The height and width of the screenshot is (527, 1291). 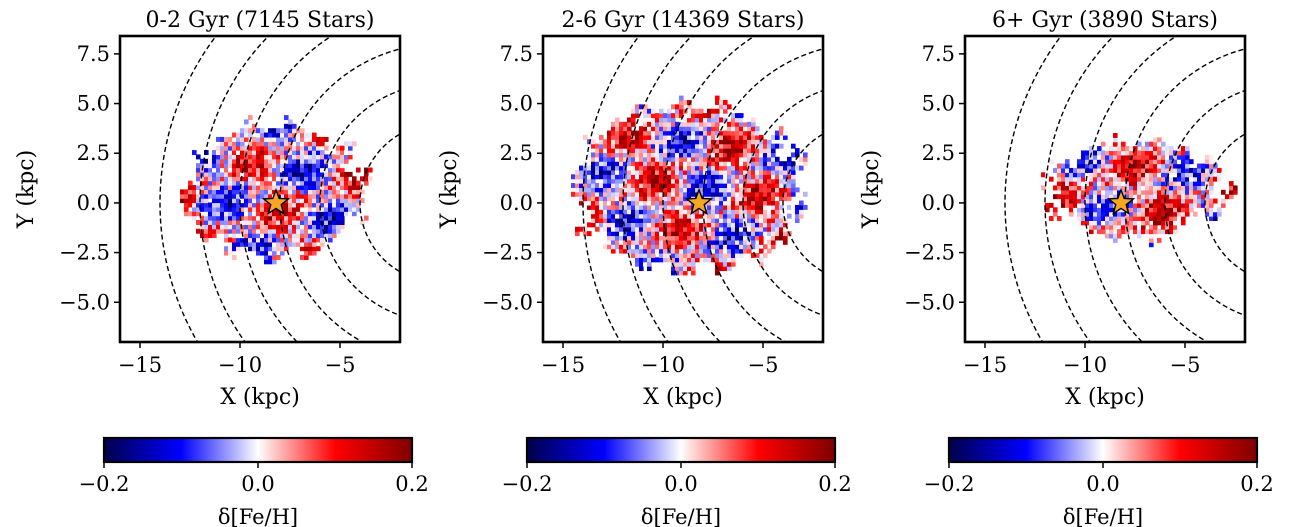 I want to click on colorbar-gradient, so click(x=258, y=450).